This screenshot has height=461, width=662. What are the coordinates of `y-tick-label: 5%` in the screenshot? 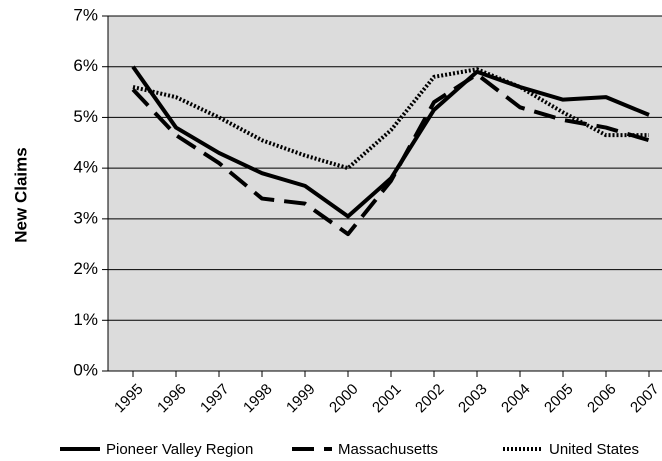 It's located at (85, 116).